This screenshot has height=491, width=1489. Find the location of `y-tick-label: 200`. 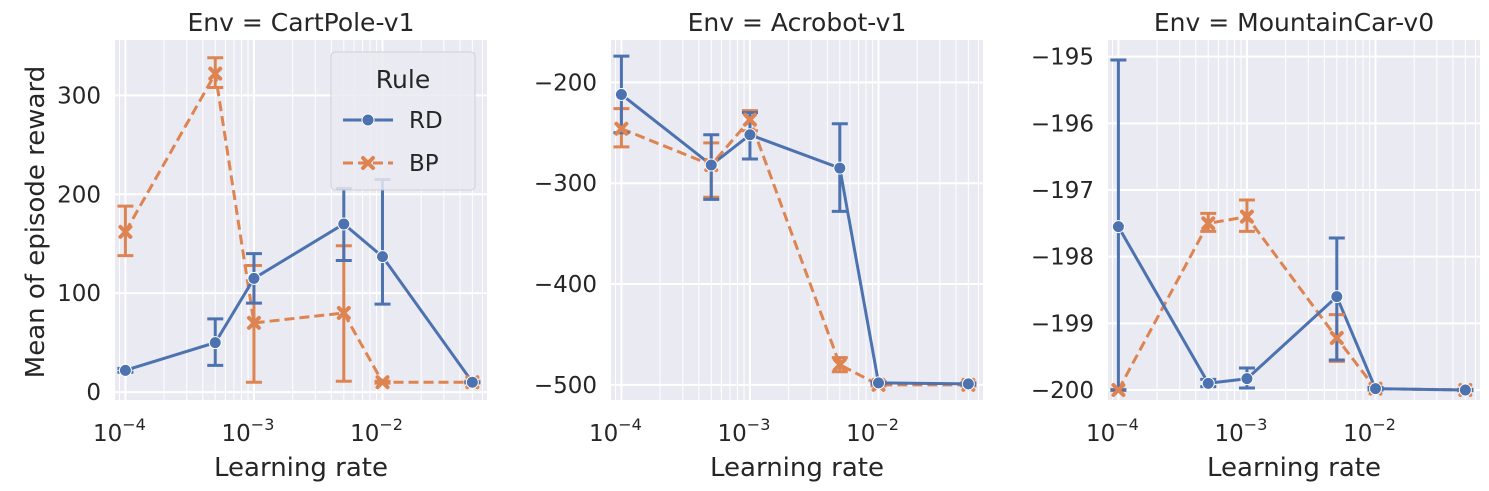

y-tick-label: 200 is located at coordinates (79, 195).